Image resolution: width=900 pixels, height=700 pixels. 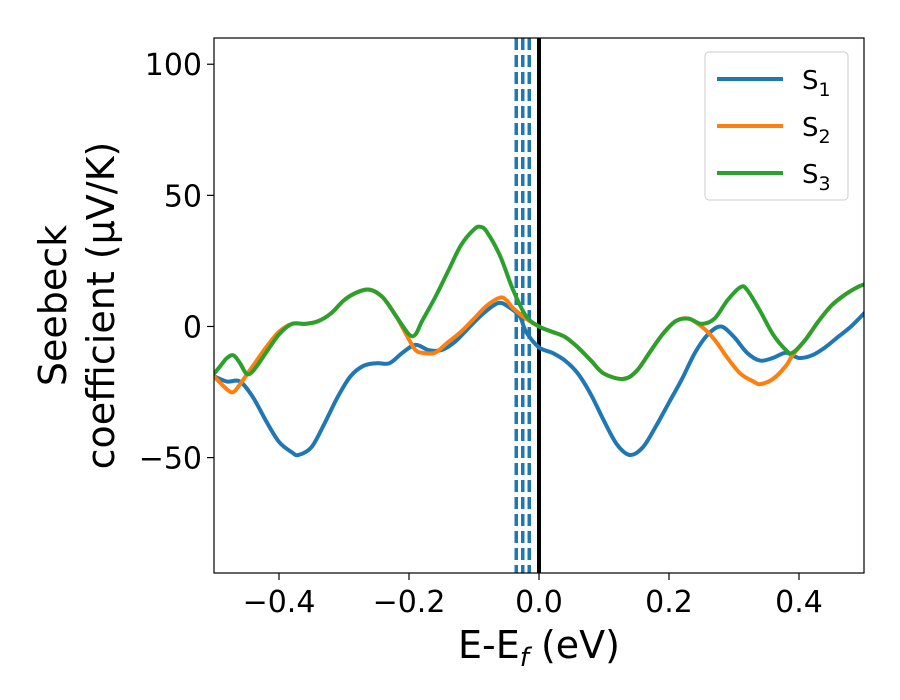 I want to click on y-tick-label: 0, so click(x=192, y=327).